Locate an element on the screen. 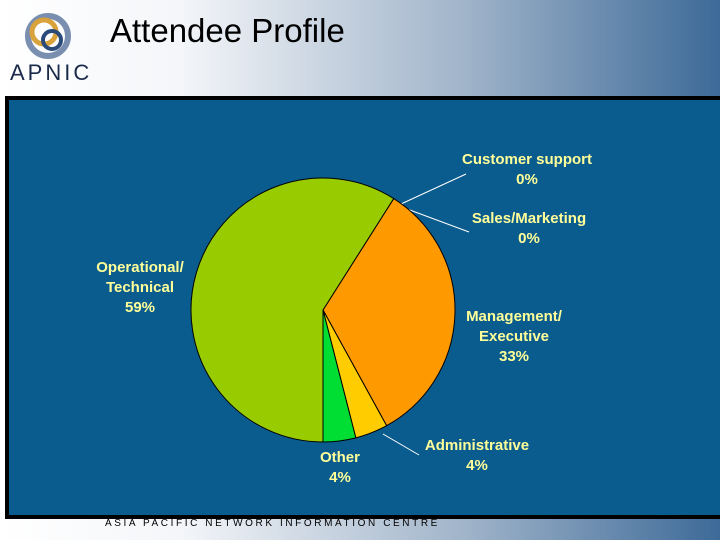 This screenshot has height=540, width=720. slice-label: Administrative is located at coordinates (477, 445).